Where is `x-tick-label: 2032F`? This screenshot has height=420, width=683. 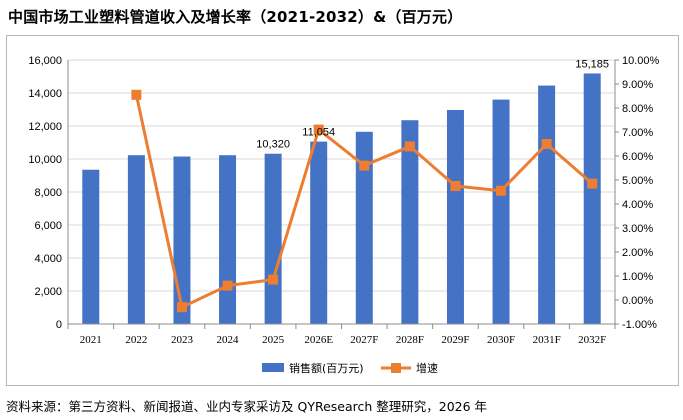 x-tick-label: 2032F is located at coordinates (592, 340).